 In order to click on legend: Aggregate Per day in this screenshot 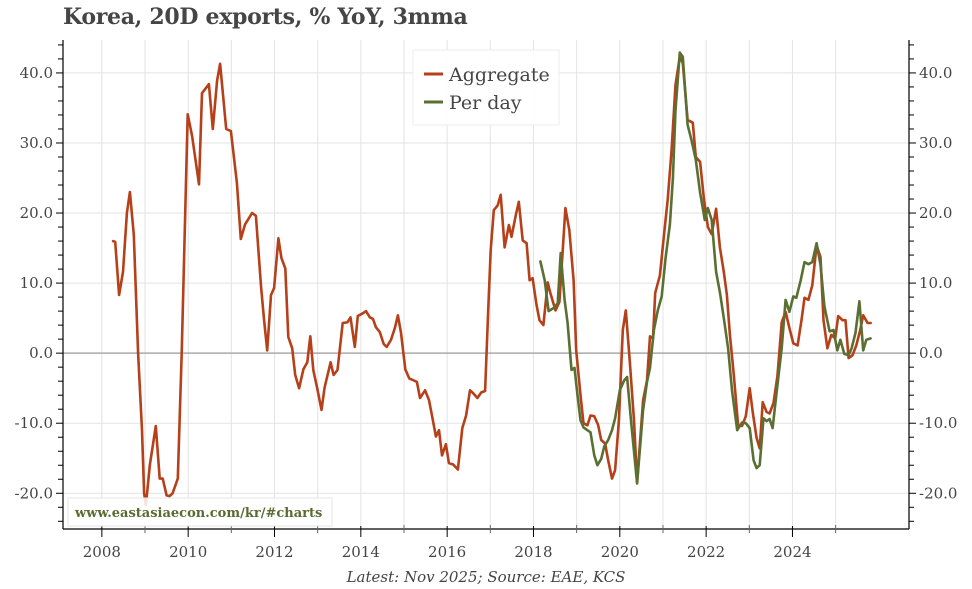, I will do `click(486, 87)`.